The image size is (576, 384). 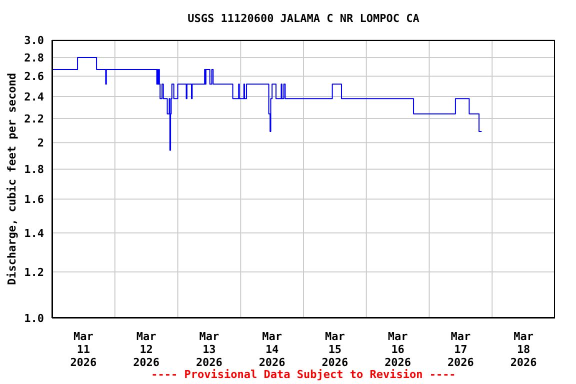 What do you see at coordinates (34, 57) in the screenshot?
I see `y-tick-label: 2.8` at bounding box center [34, 57].